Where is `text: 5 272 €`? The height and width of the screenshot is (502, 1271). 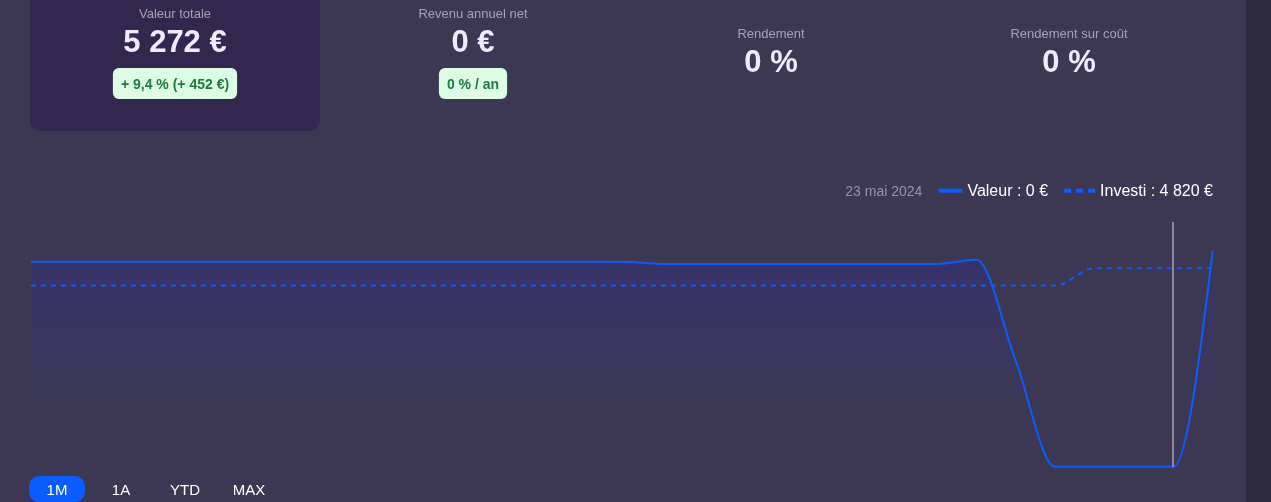
text: 5 272 € is located at coordinates (175, 41).